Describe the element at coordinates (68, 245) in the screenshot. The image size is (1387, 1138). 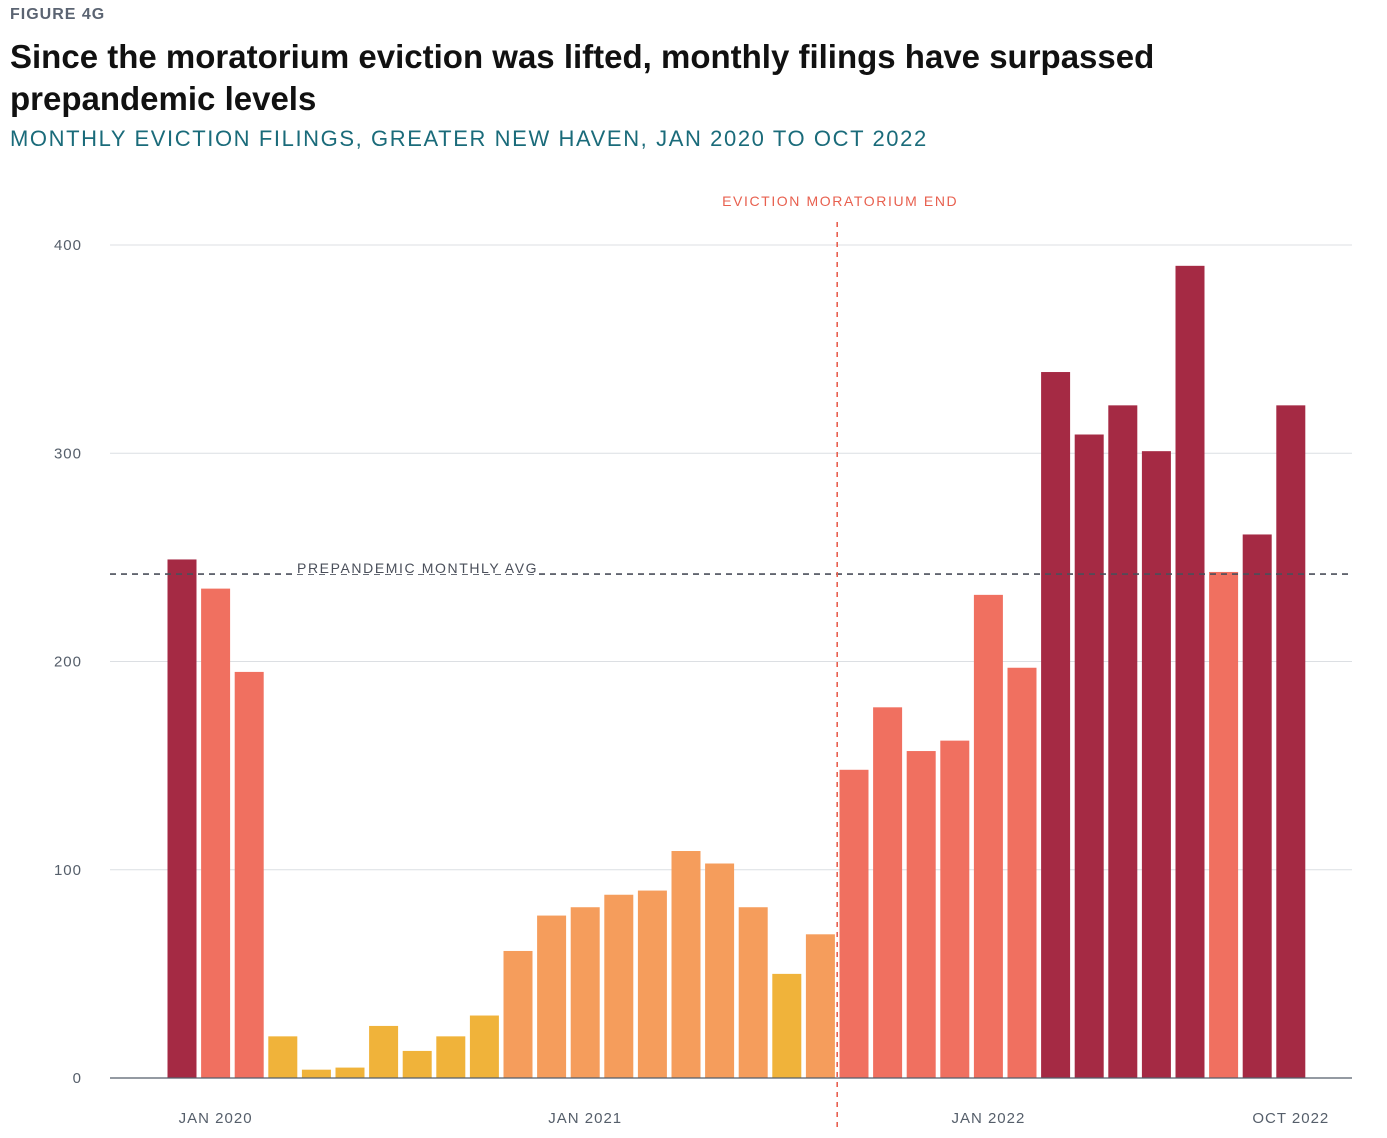
I see `y-tick-label: 400` at that location.